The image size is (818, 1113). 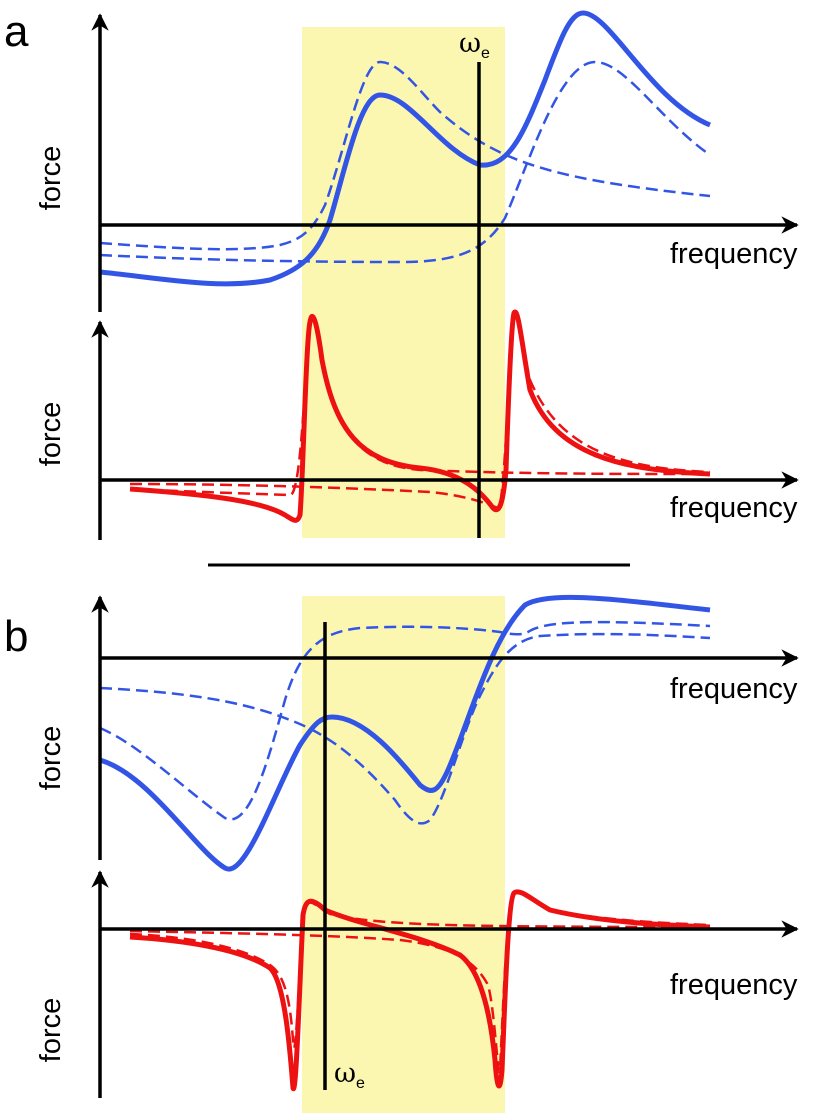 I want to click on highlight-band-b, so click(x=403, y=854).